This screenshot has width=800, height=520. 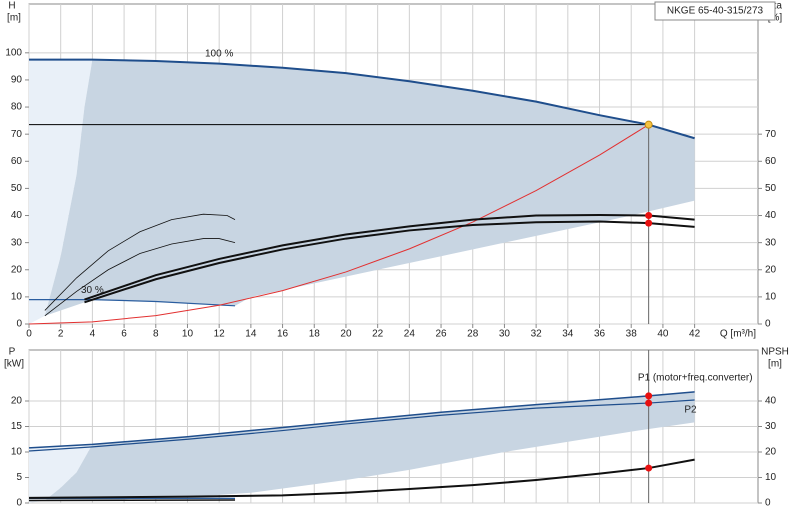 I want to click on y-tick-label: 100, so click(x=13, y=52).